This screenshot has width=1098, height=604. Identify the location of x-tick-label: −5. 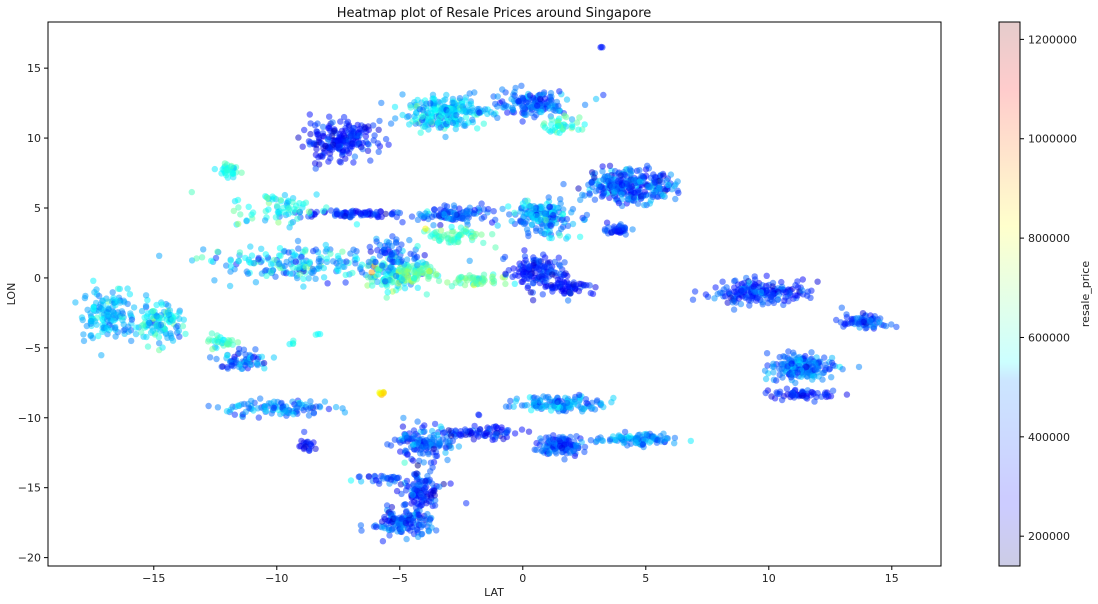
(400, 578).